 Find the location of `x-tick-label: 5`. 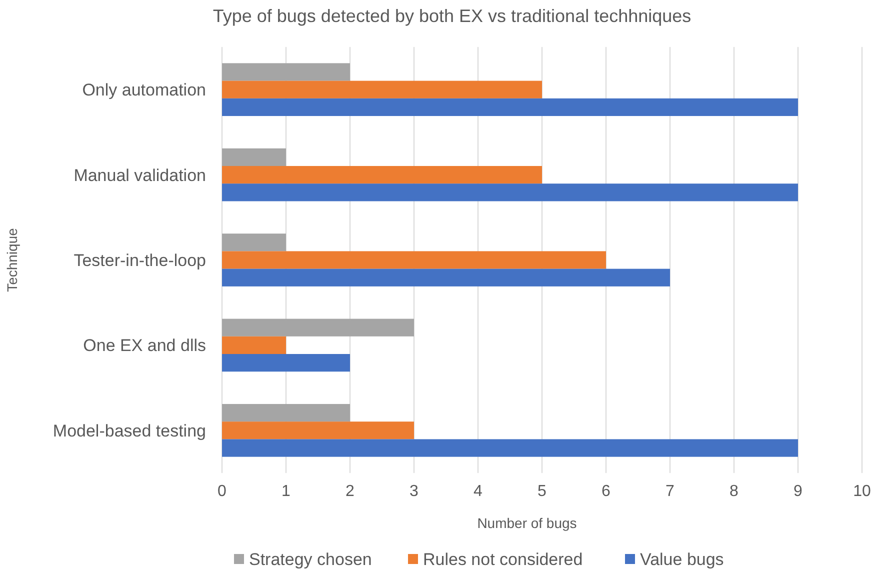

x-tick-label: 5 is located at coordinates (542, 491).